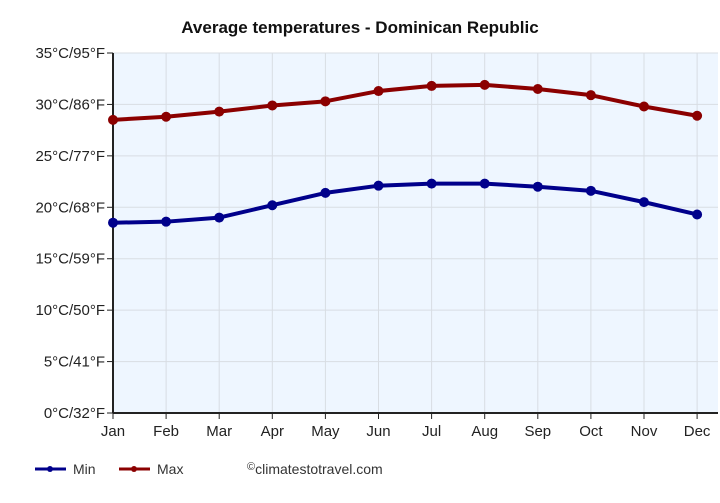  I want to click on legend-max-marker, so click(134, 469).